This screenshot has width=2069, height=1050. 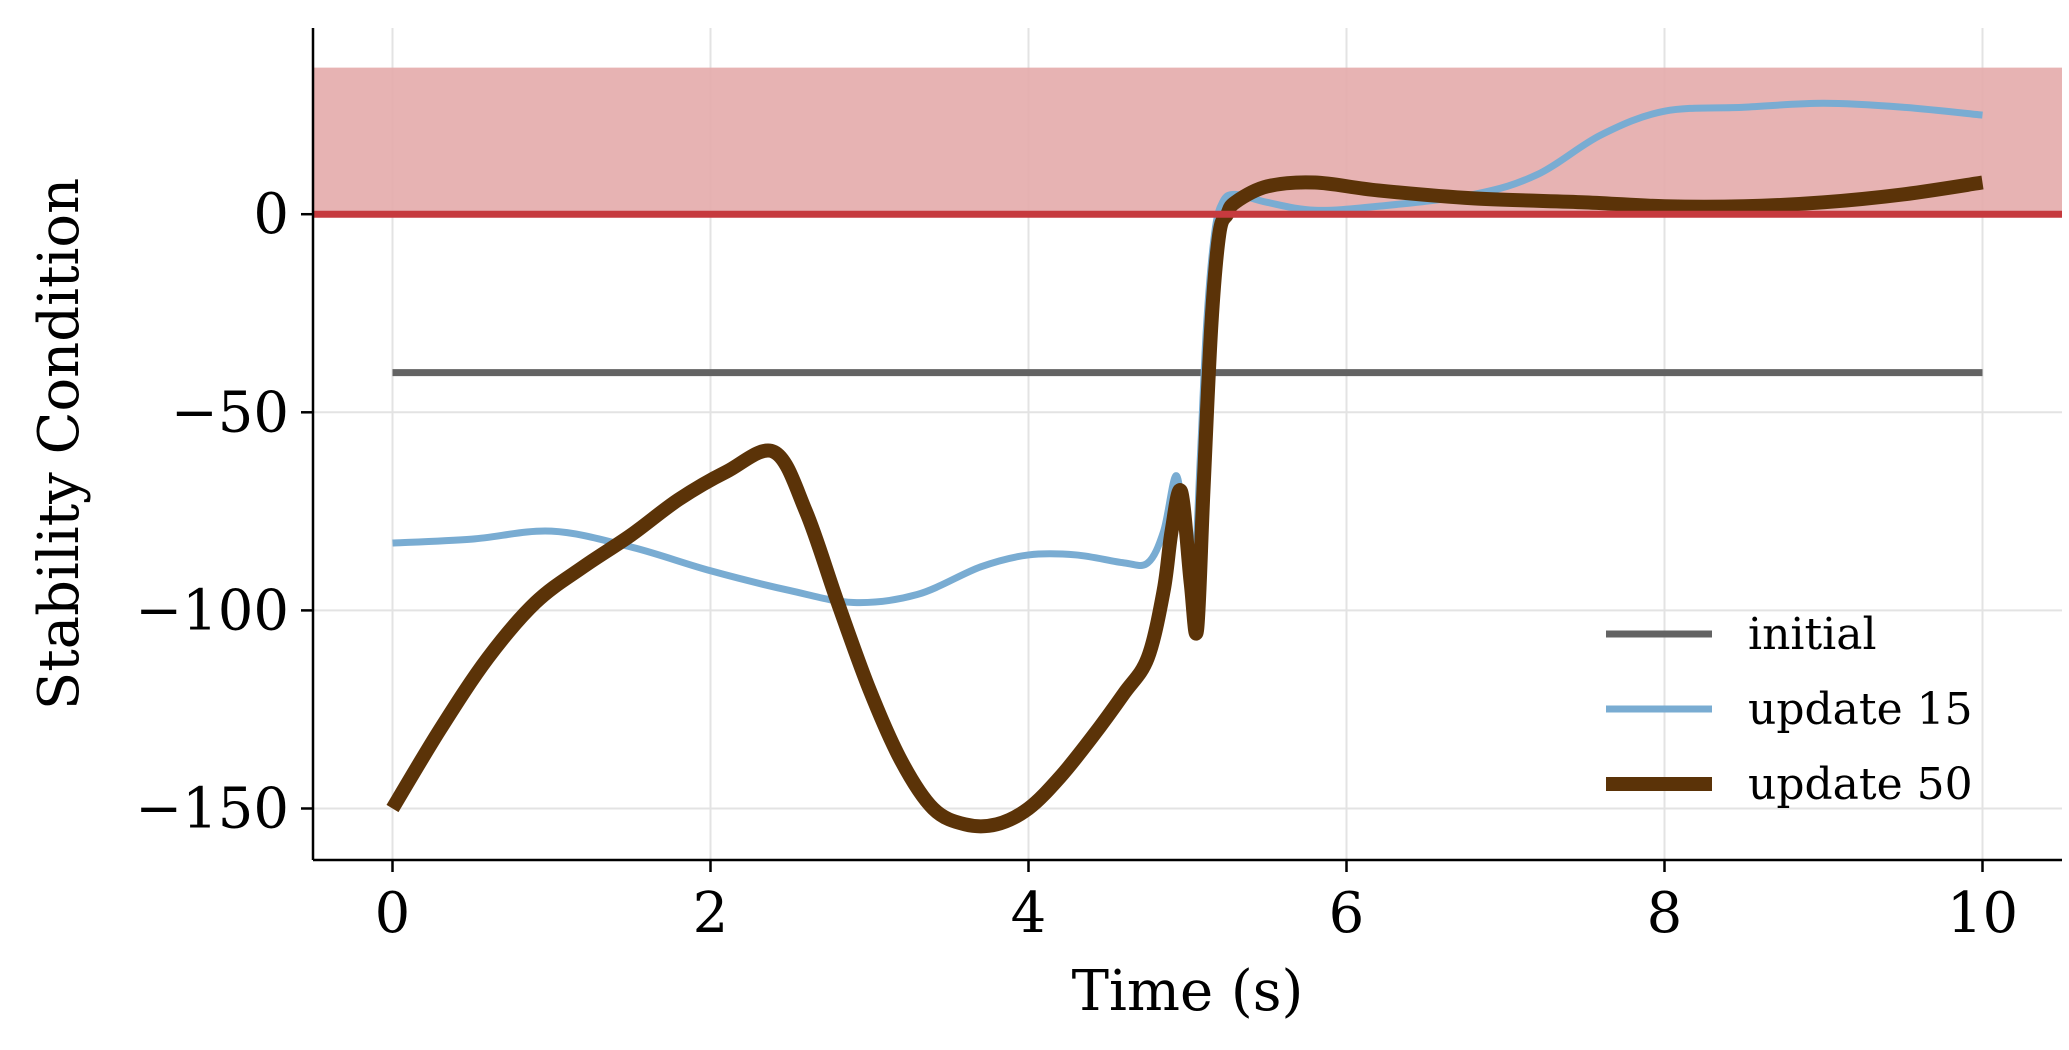 I want to click on y-ticks: −150 −100 −50 0, so click(x=224, y=511).